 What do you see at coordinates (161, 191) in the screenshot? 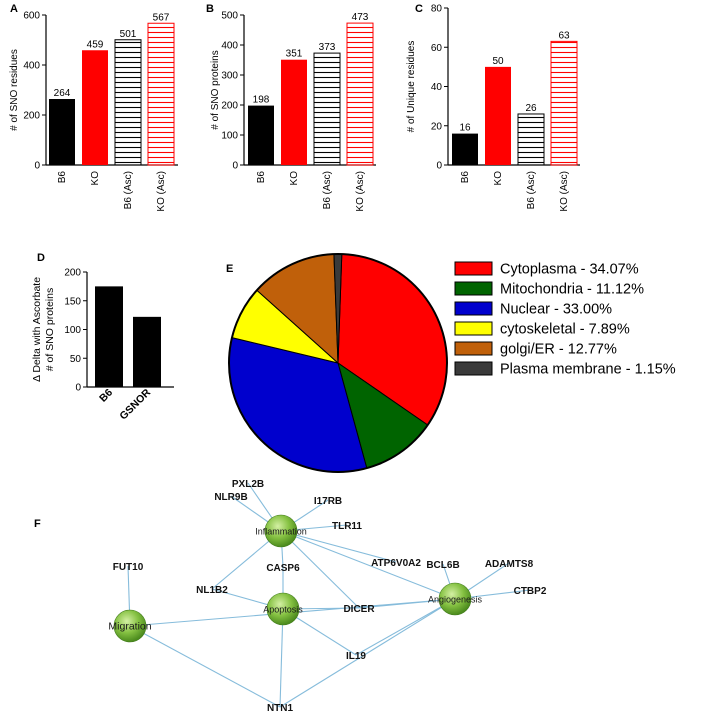
I see `x-tick-label-a: KO (Asc)` at bounding box center [161, 191].